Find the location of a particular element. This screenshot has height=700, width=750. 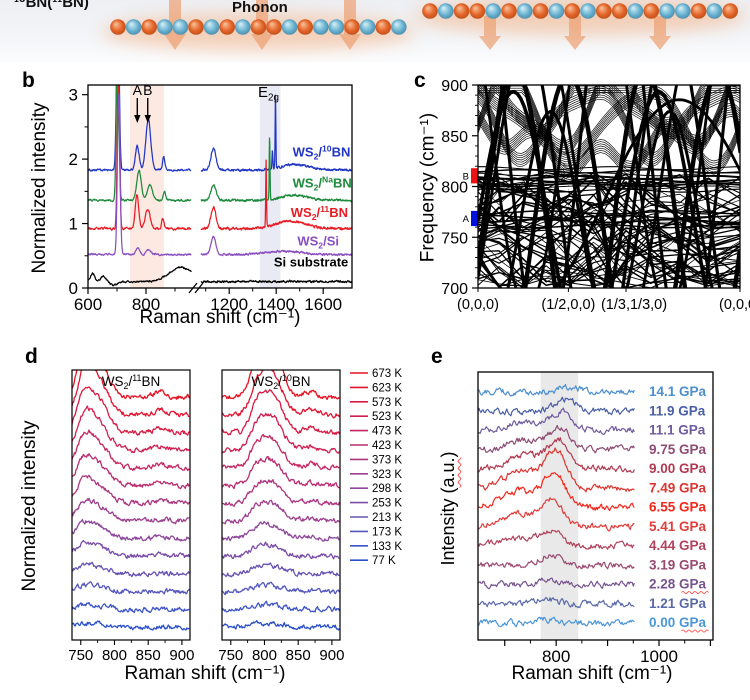

panel-e-xlabel: Raman shift (cm⁻¹) is located at coordinates (592, 673).